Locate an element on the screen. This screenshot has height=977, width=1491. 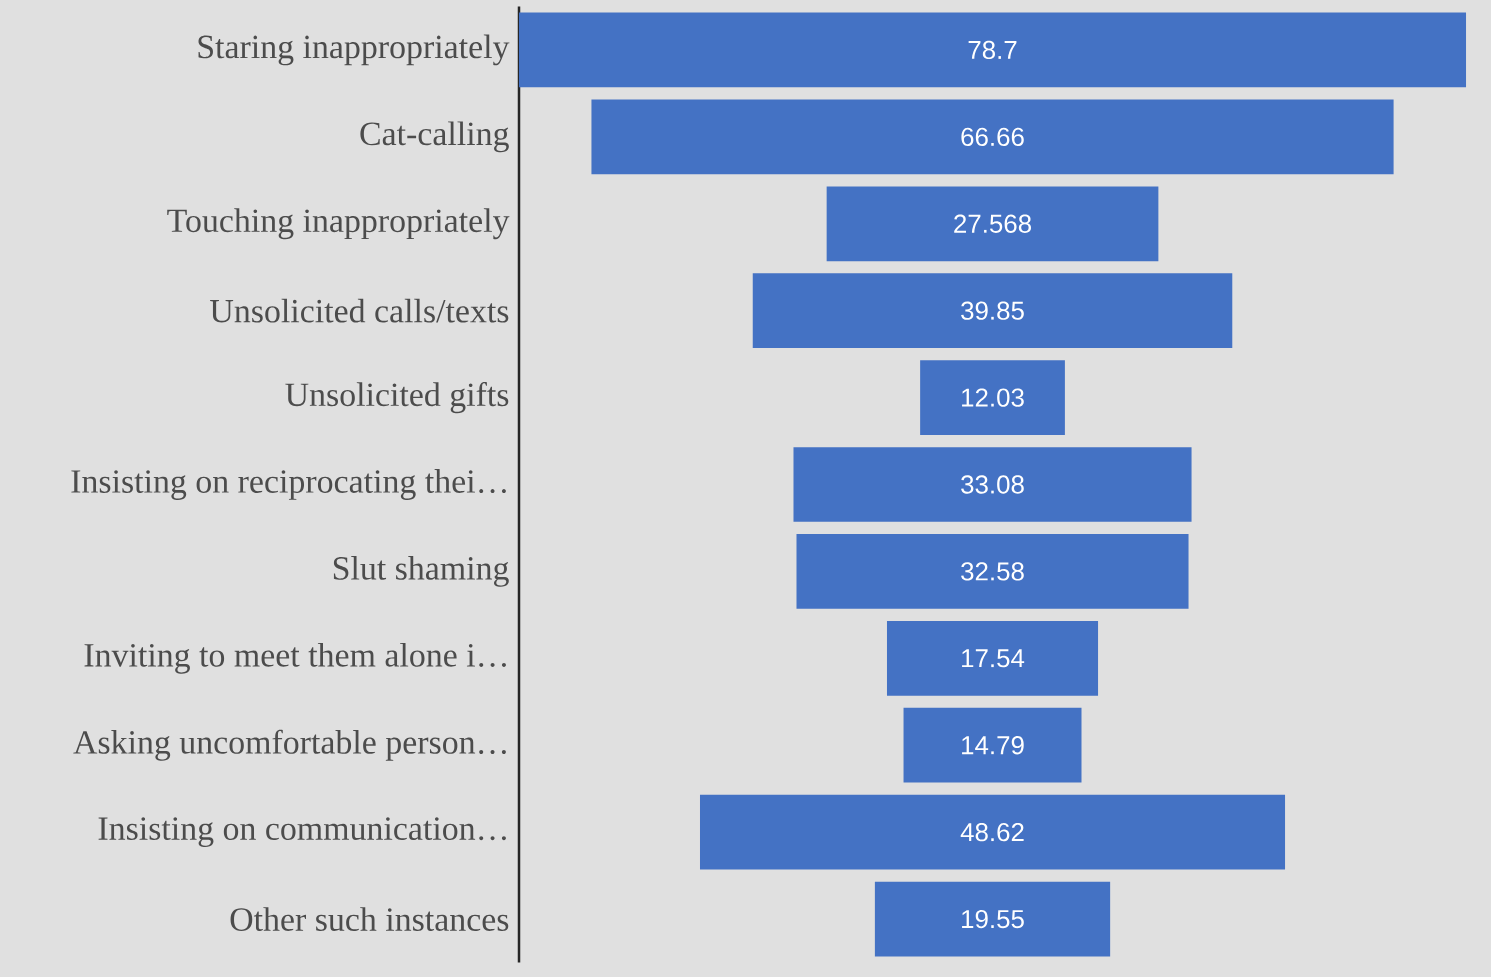
data-label: 17.54 is located at coordinates (993, 658).